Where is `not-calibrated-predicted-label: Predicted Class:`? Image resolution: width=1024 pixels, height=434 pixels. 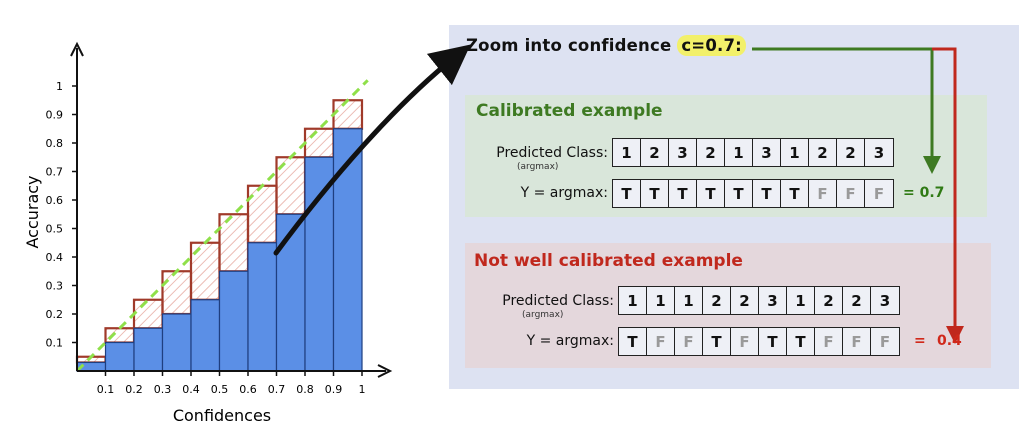 not-calibrated-predicted-label: Predicted Class: is located at coordinates (558, 301).